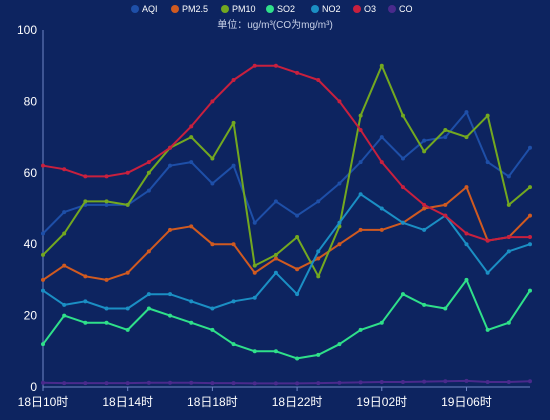  I want to click on x-tick-label: 19日02时, so click(381, 402).